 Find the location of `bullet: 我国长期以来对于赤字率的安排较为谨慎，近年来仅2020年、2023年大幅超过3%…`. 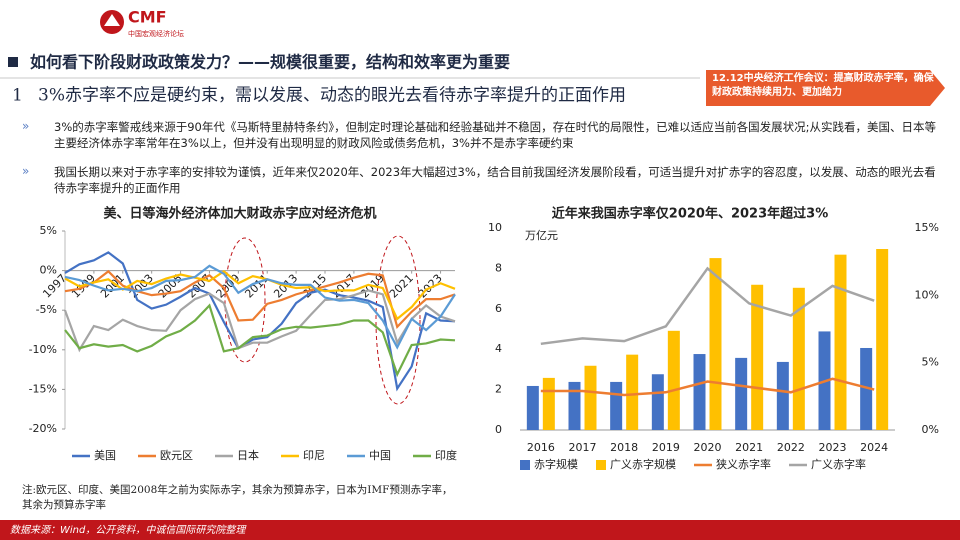

bullet: 我国长期以来对于赤字率的安排较为谨慎，近年来仅2020年、2023年大幅超过3%… is located at coordinates (495, 180).